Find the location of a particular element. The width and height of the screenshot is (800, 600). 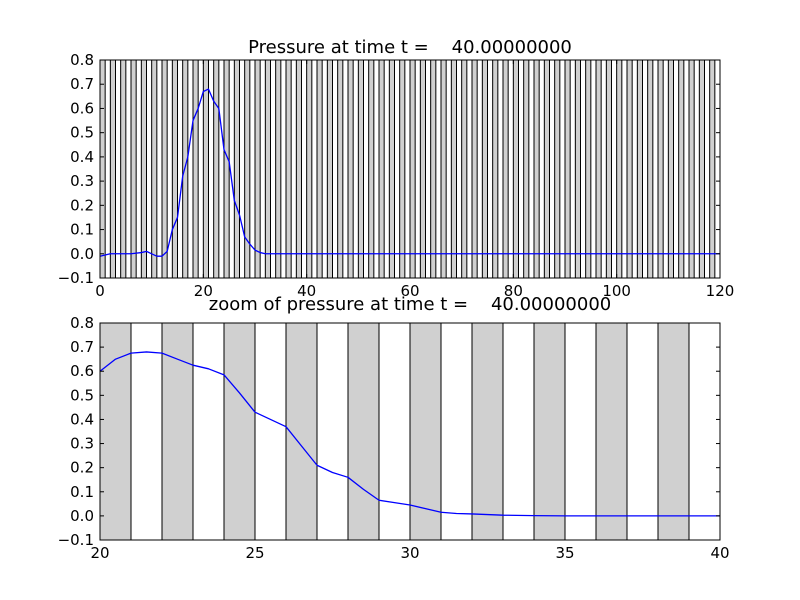

pressure-x-tick-label: 40 is located at coordinates (306, 291).